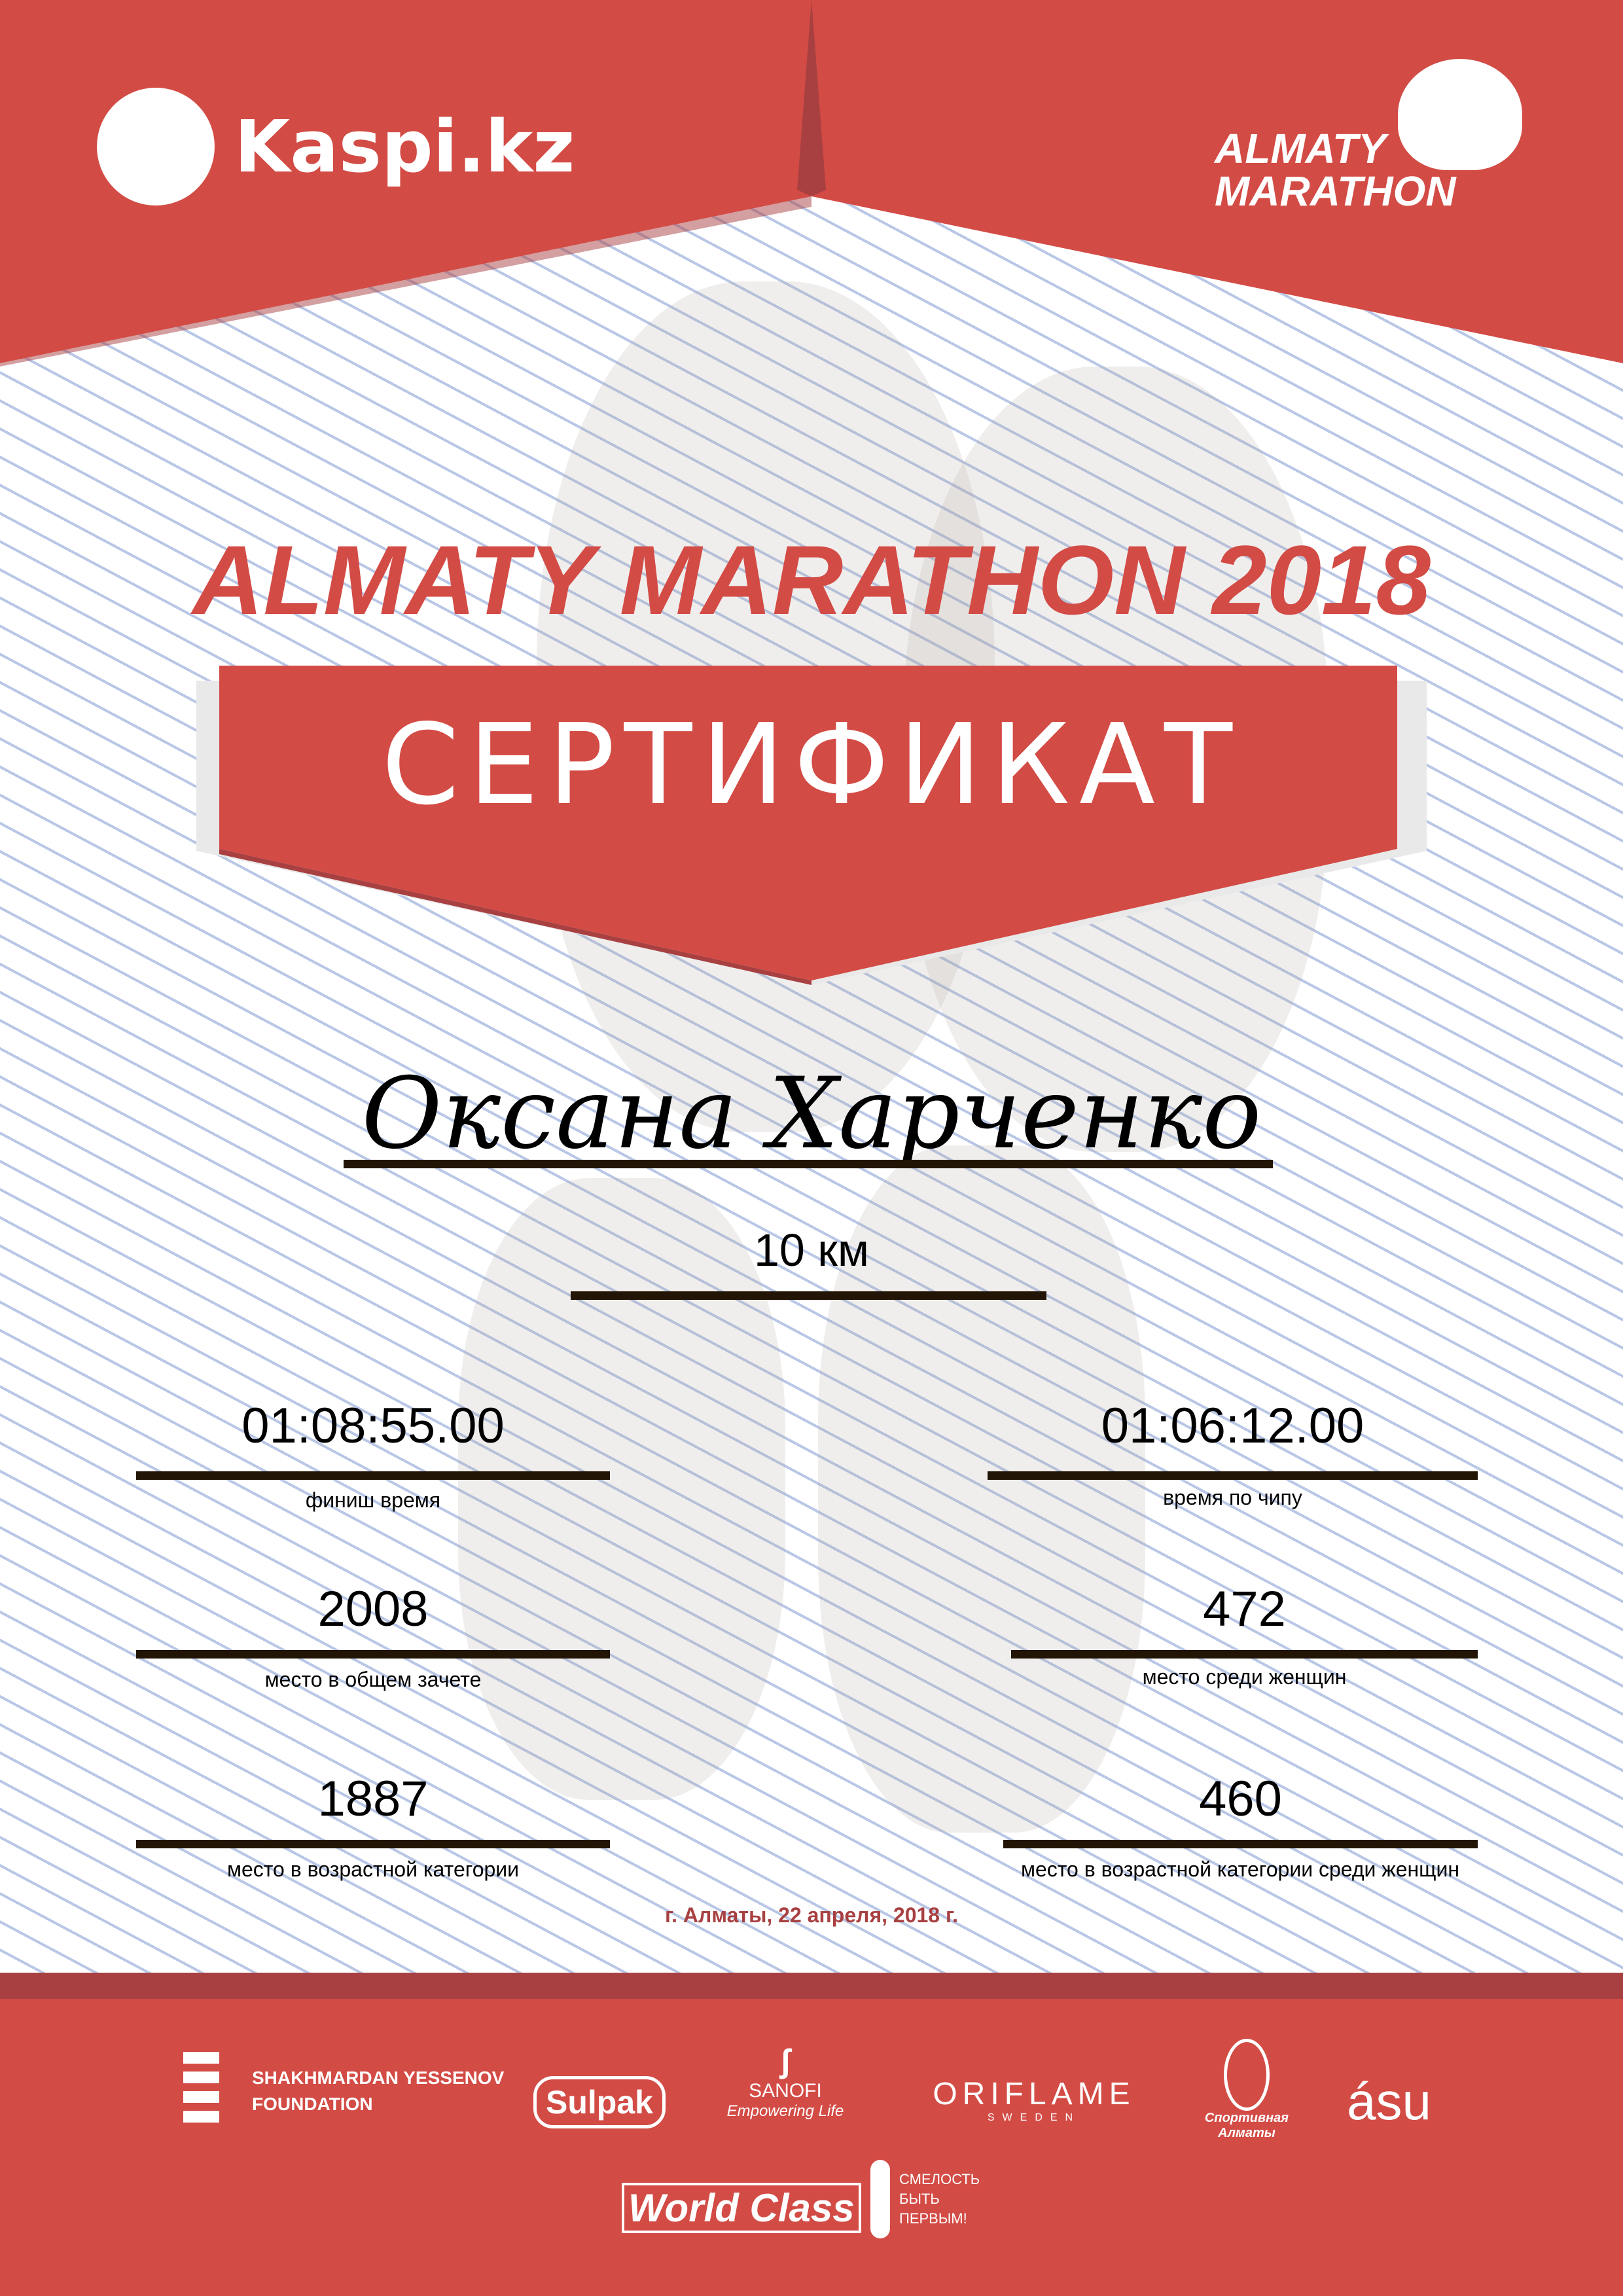  I want to click on name-underline, so click(808, 1164).